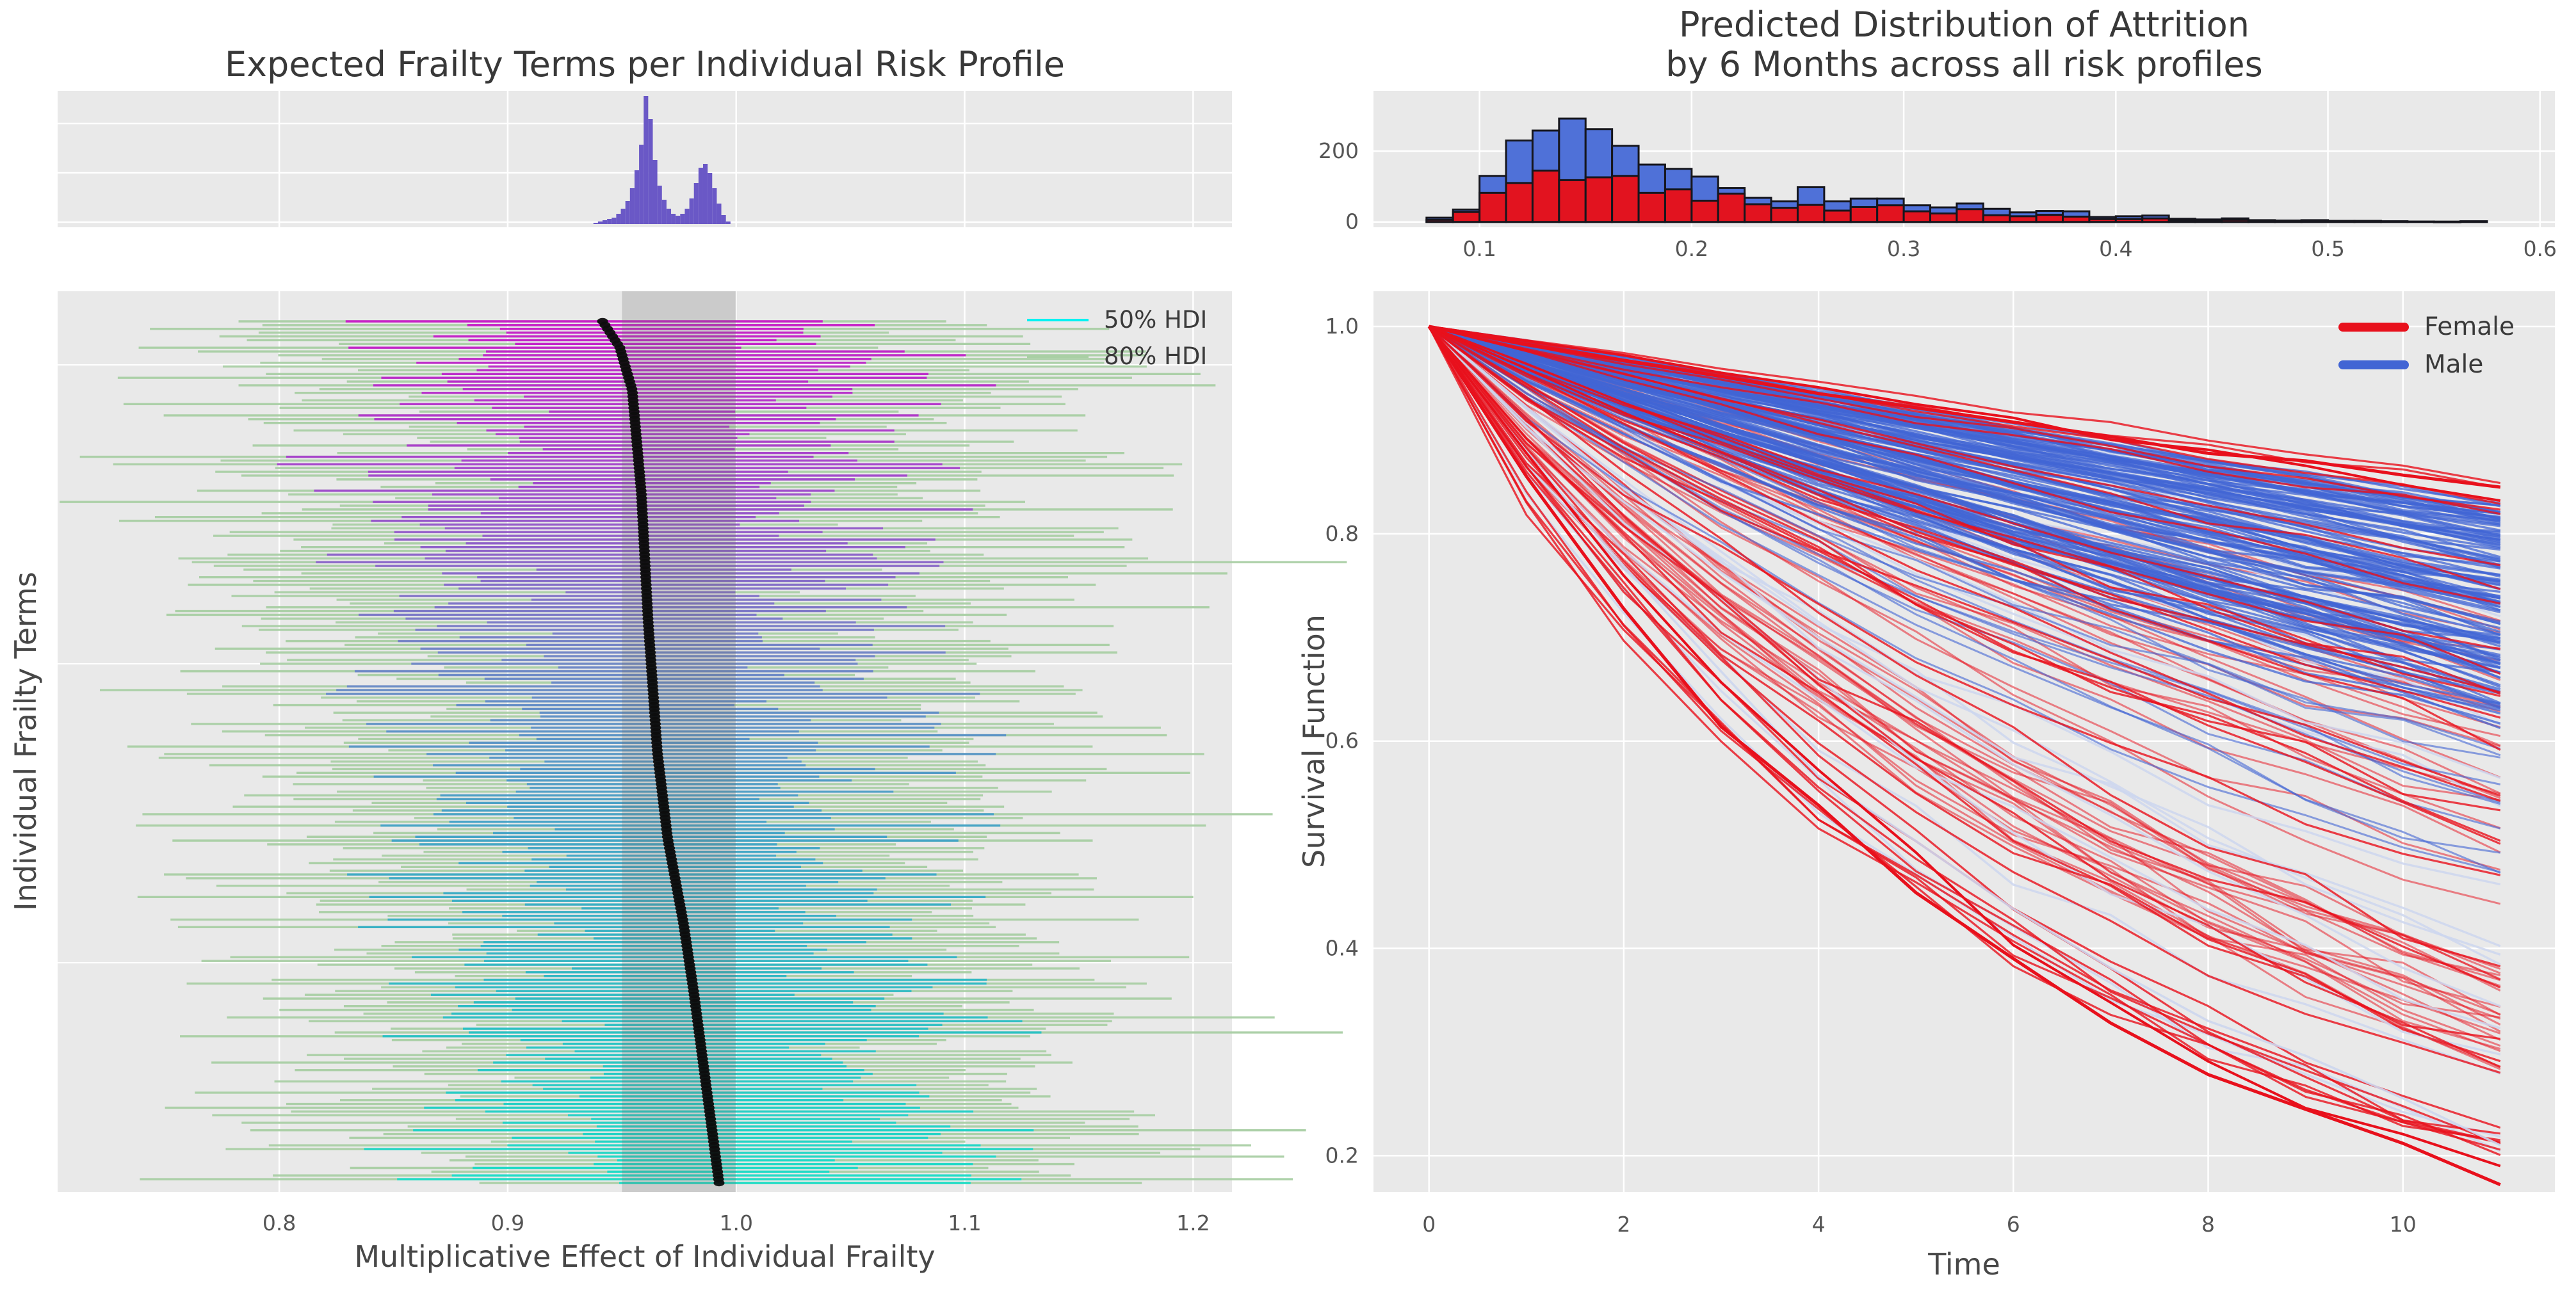 The height and width of the screenshot is (1295, 2576). What do you see at coordinates (1342, 533) in the screenshot?
I see `y-tick-label: 0.8` at bounding box center [1342, 533].